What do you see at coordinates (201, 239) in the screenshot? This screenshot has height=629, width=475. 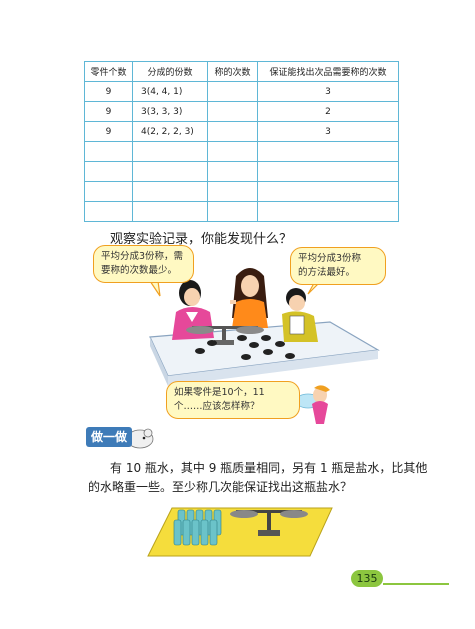 I see `discussion-question: 观察实验记录，你能发现什么？` at bounding box center [201, 239].